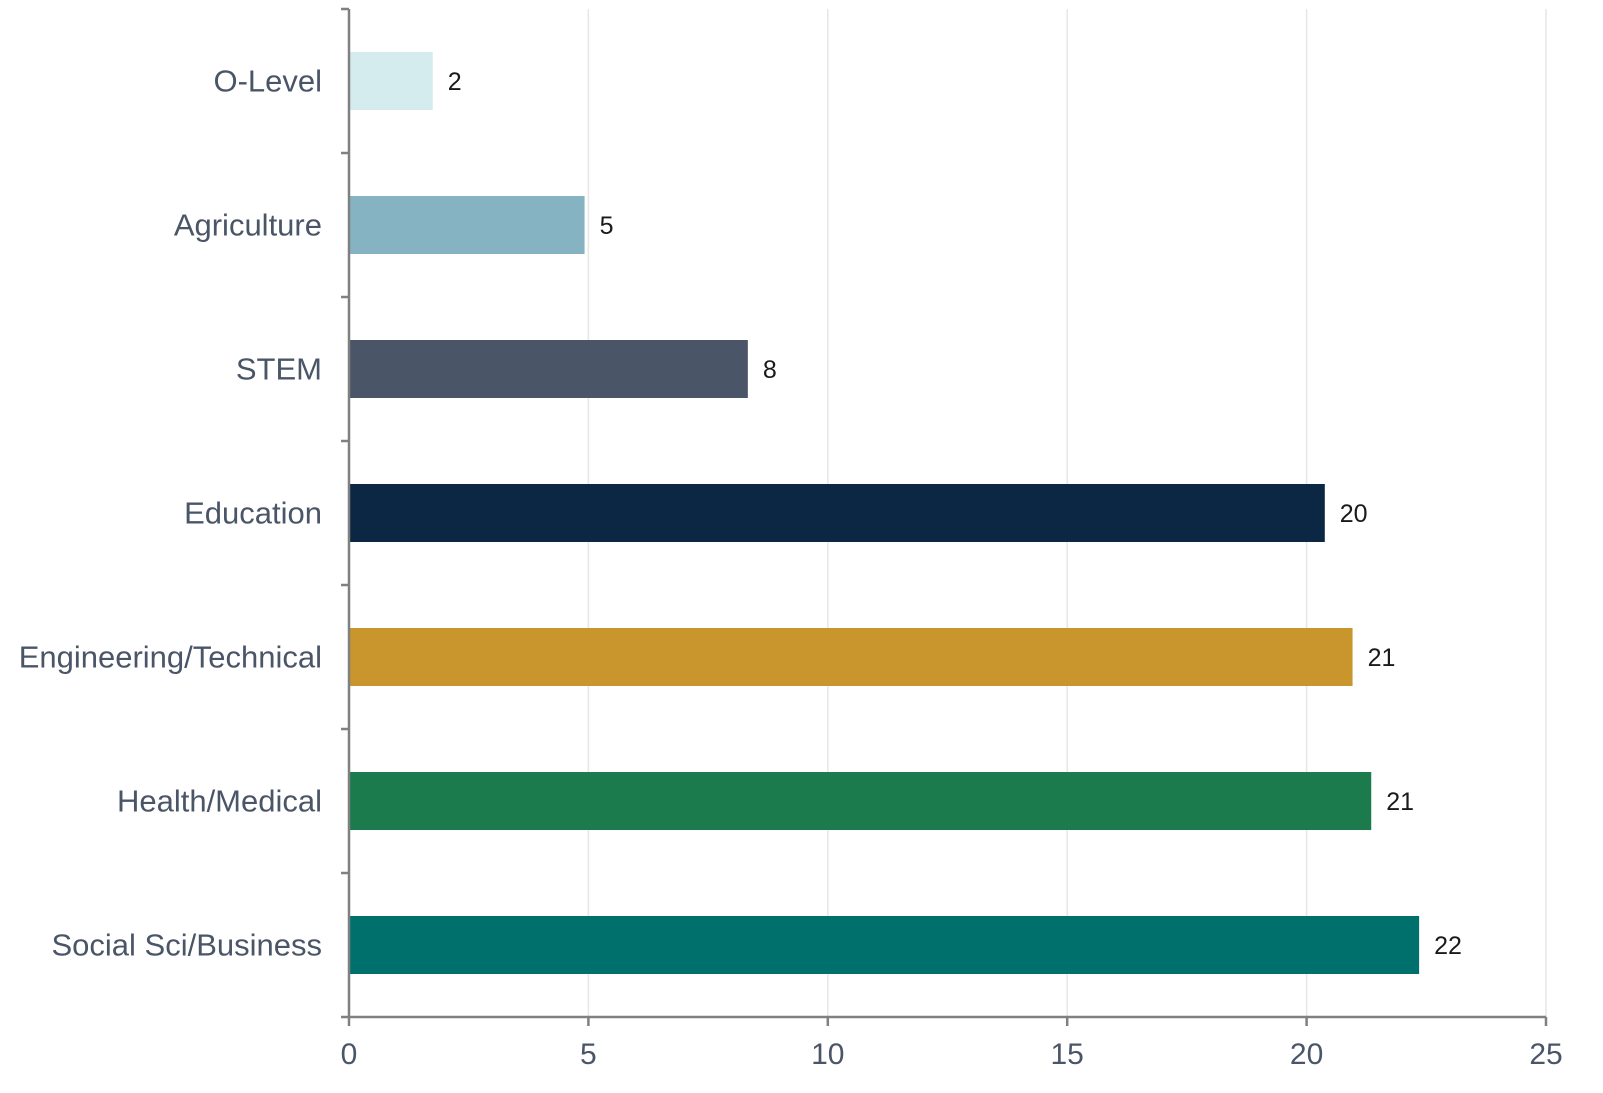 This screenshot has height=1093, width=1603. I want to click on x-tick-labels: 0 5 10 15 20 25, so click(952, 1054).